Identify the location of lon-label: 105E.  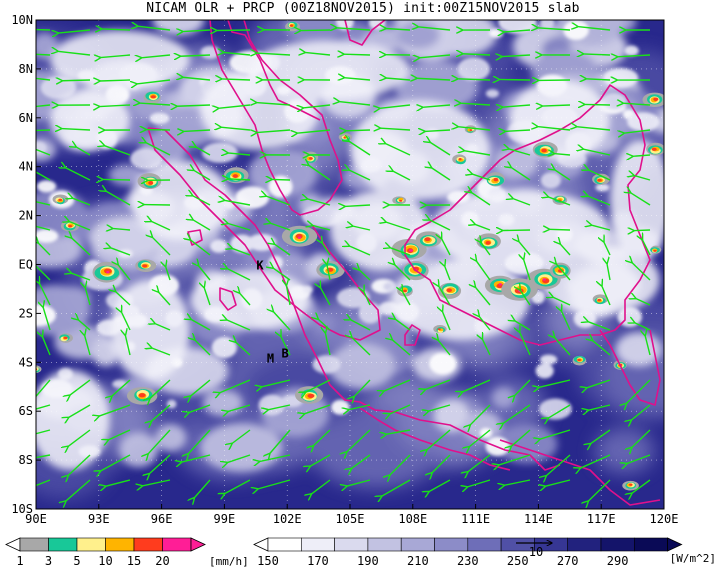
(350, 519).